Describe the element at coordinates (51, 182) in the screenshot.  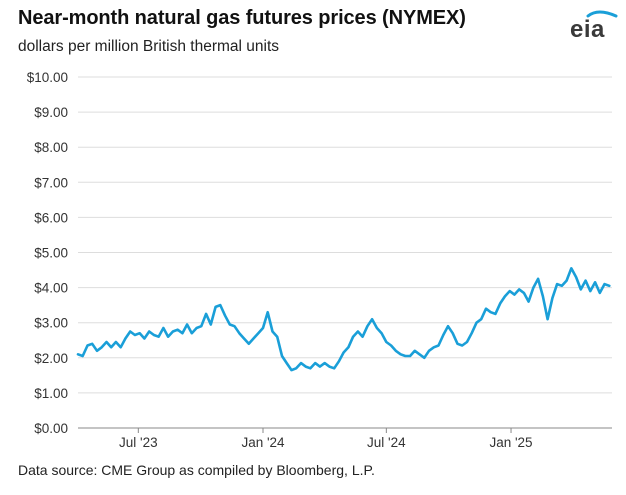
I see `y-tick-label: $7.00` at that location.